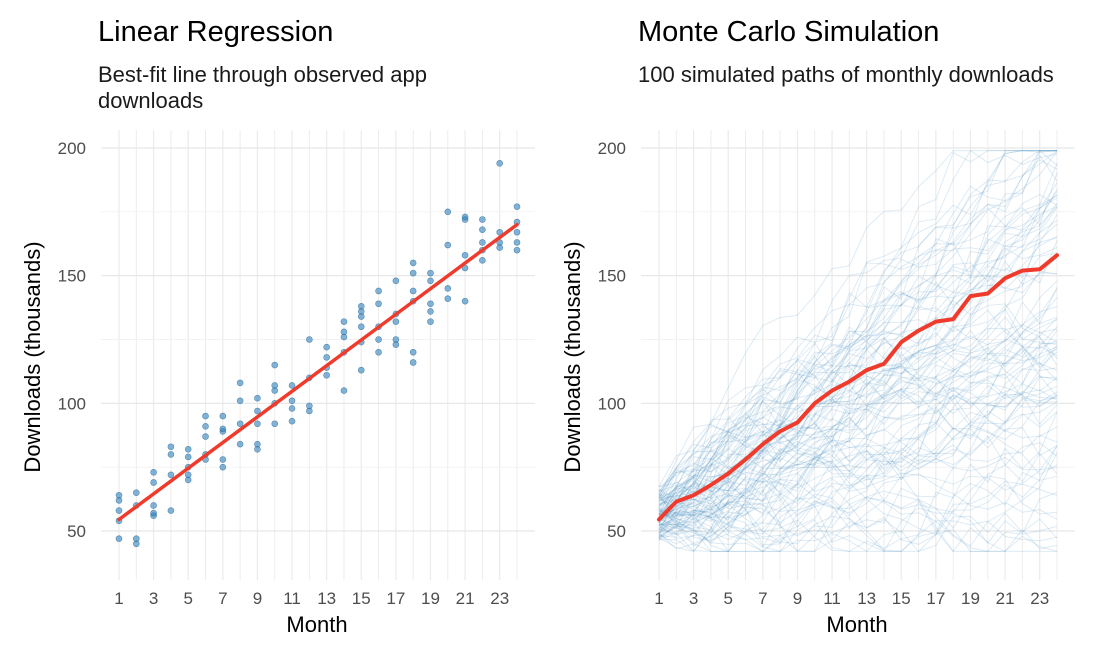  I want to click on x-tick-label: 3, so click(153, 598).